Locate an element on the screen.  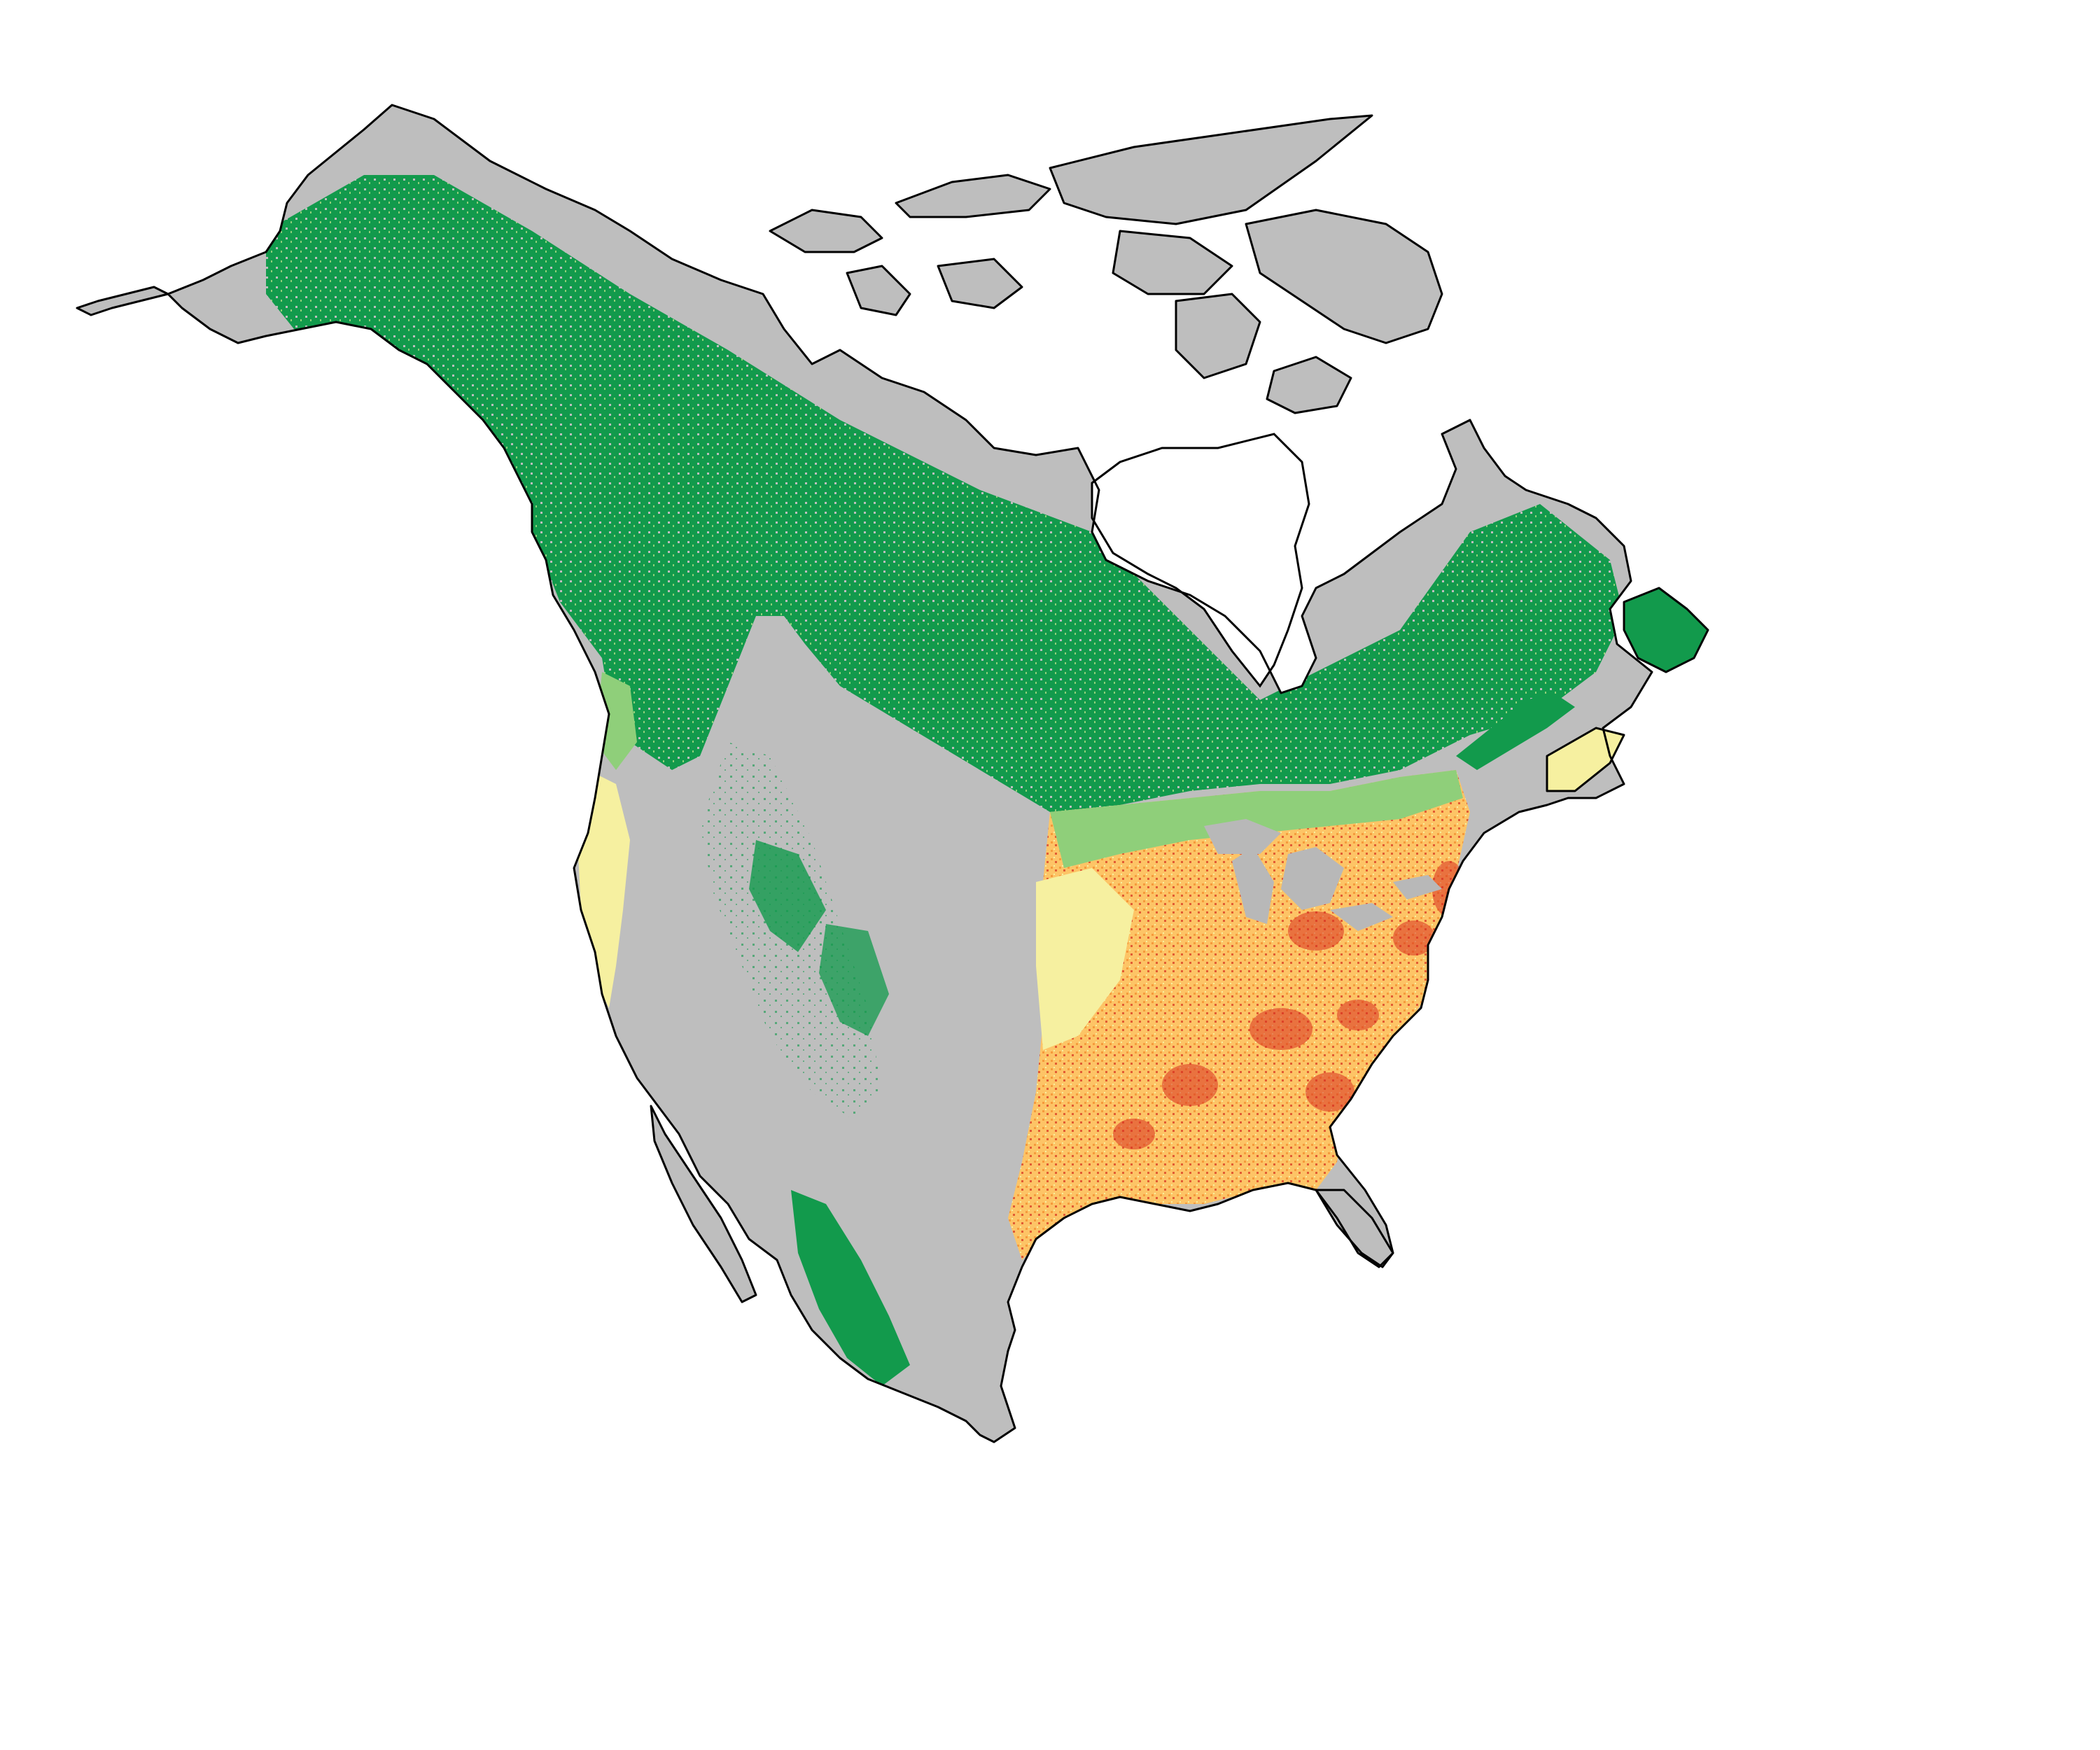
pacific-northwest-region is located at coordinates (616, 721).